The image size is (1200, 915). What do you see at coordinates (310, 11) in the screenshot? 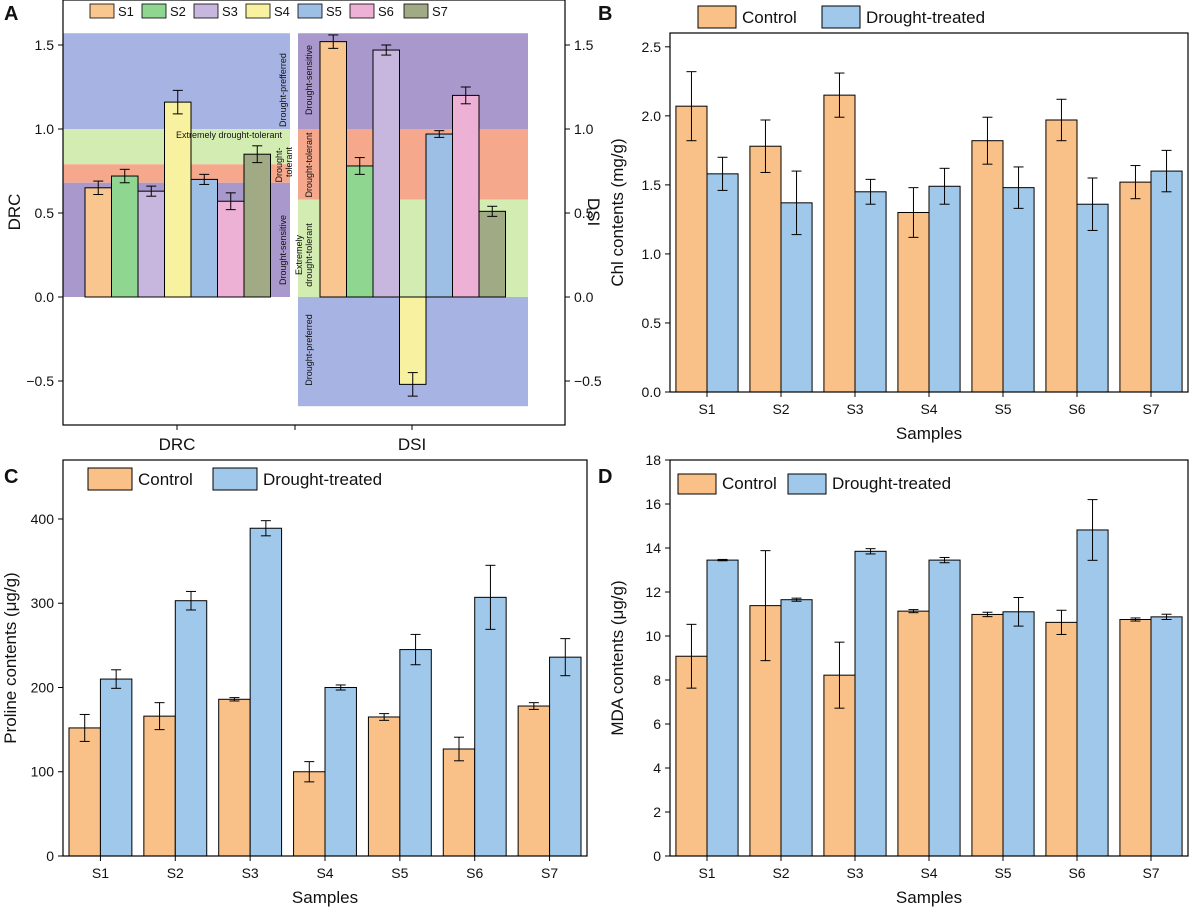
I see `legend-swatch-s5` at bounding box center [310, 11].